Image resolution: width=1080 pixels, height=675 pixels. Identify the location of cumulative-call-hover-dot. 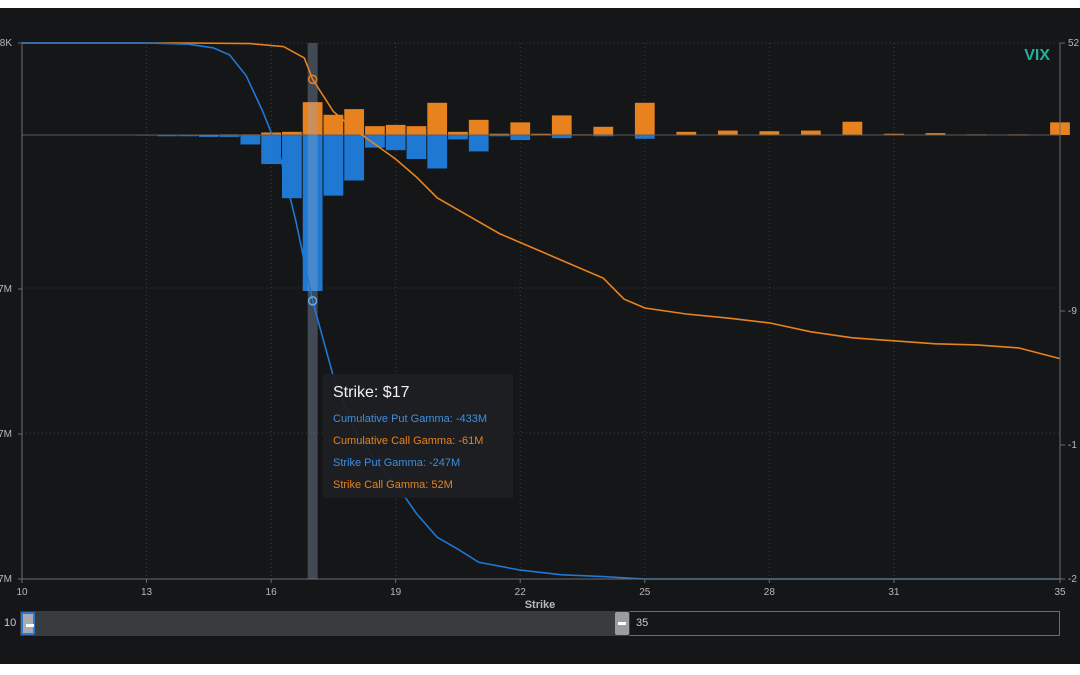
(312, 79).